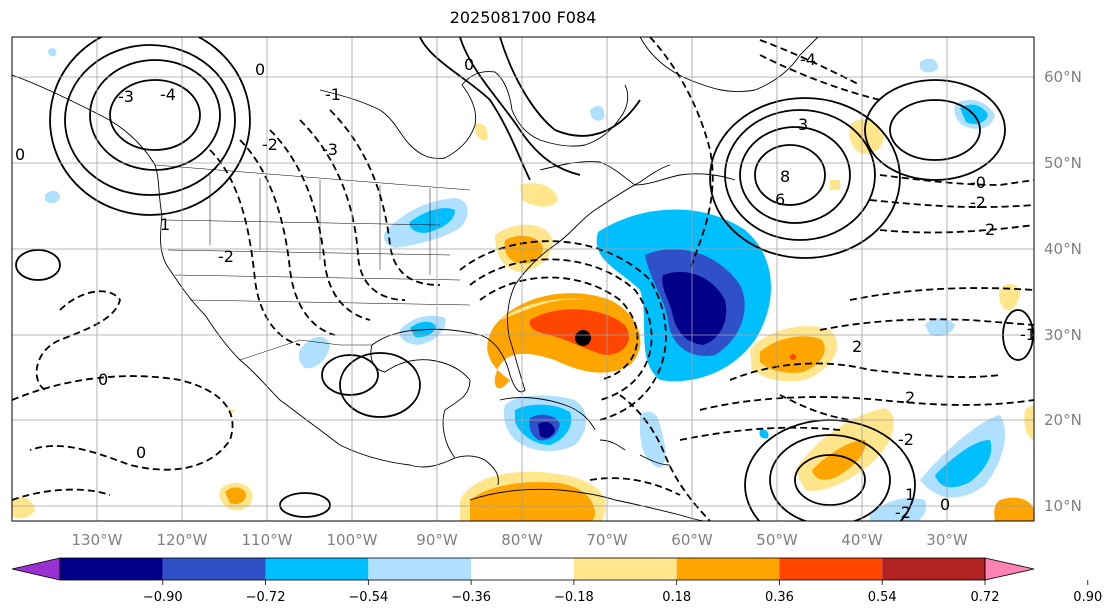  Describe the element at coordinates (803, 124) in the screenshot. I see `contour-label: 3` at that location.